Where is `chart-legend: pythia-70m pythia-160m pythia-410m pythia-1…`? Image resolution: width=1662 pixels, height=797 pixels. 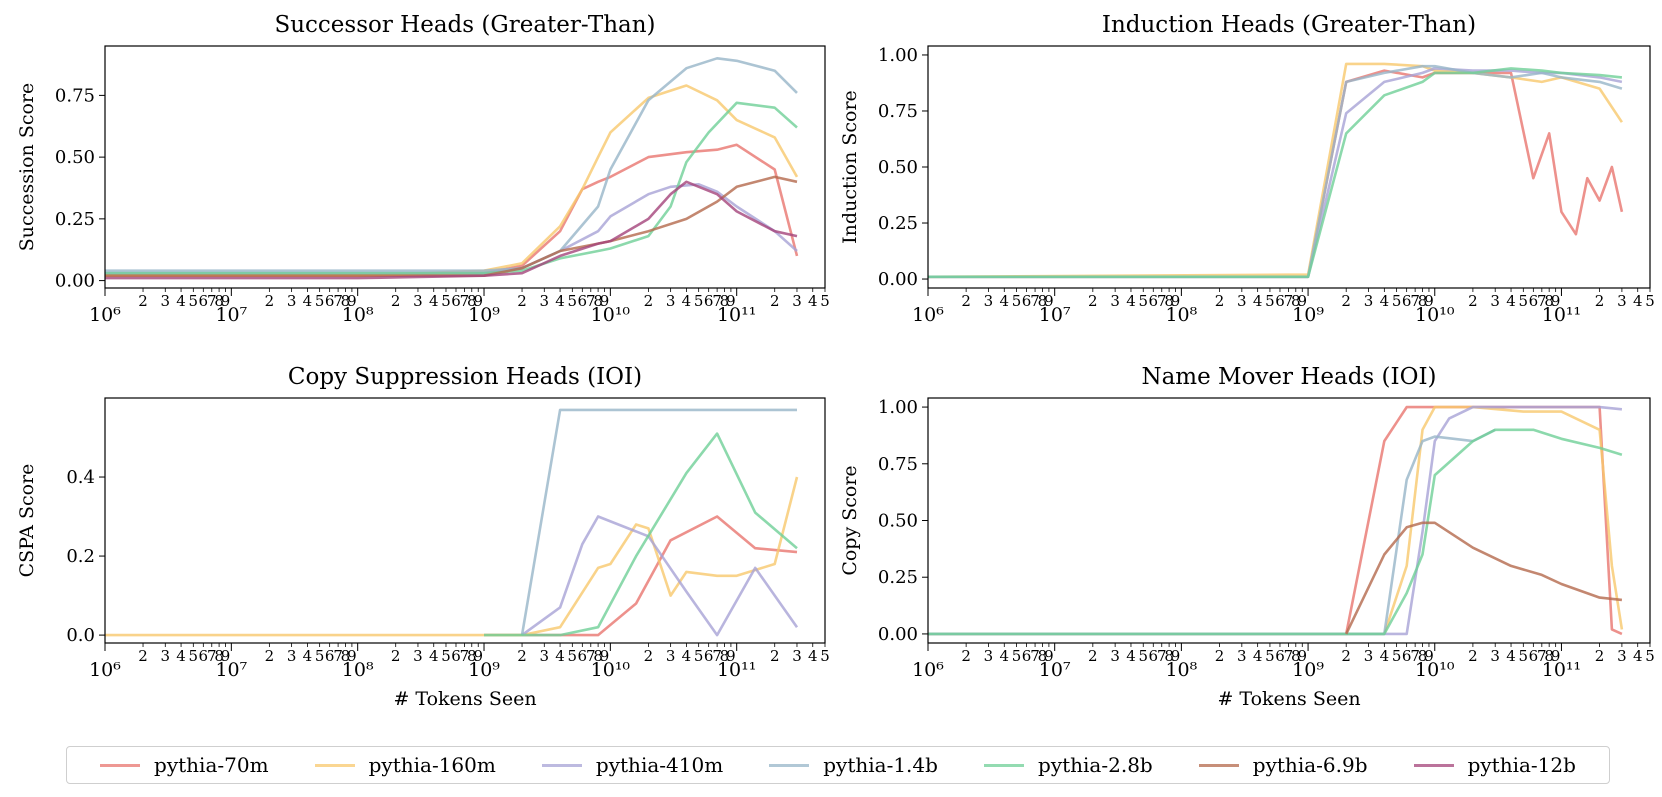
chart-legend: pythia-70m pythia-160m pythia-410m pythia-1… is located at coordinates (838, 765).